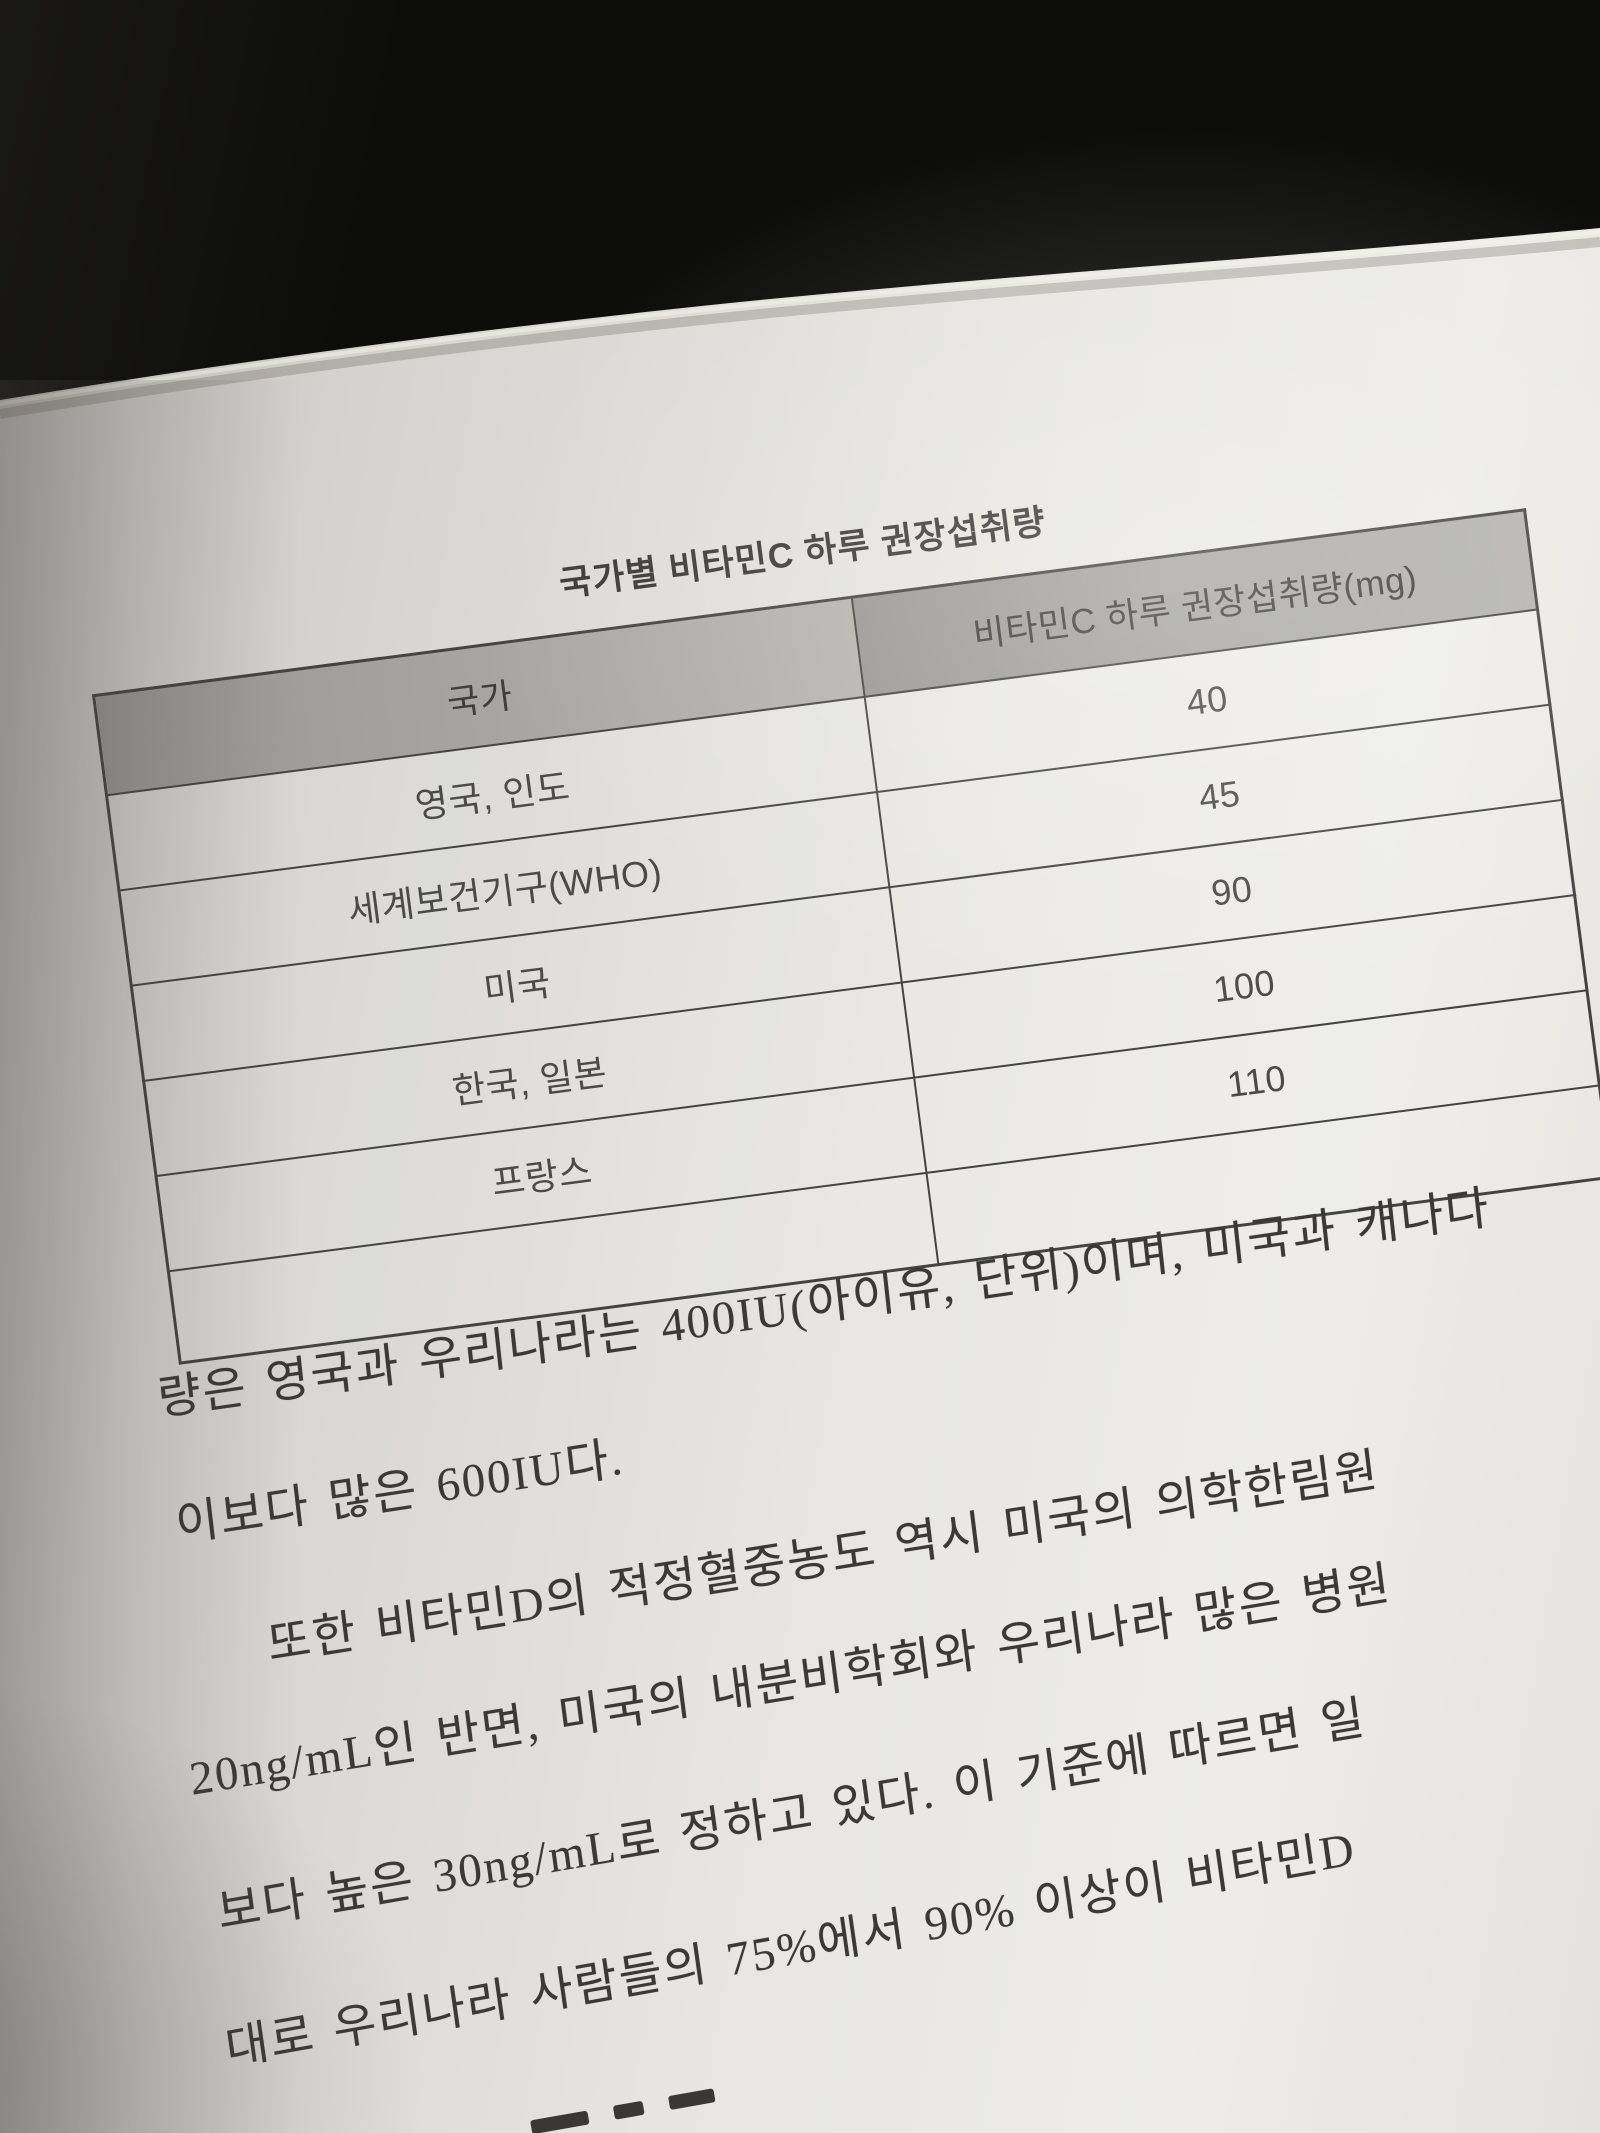 Image resolution: width=1600 pixels, height=2133 pixels. What do you see at coordinates (800, 318) in the screenshot?
I see `page-edge-highlight` at bounding box center [800, 318].